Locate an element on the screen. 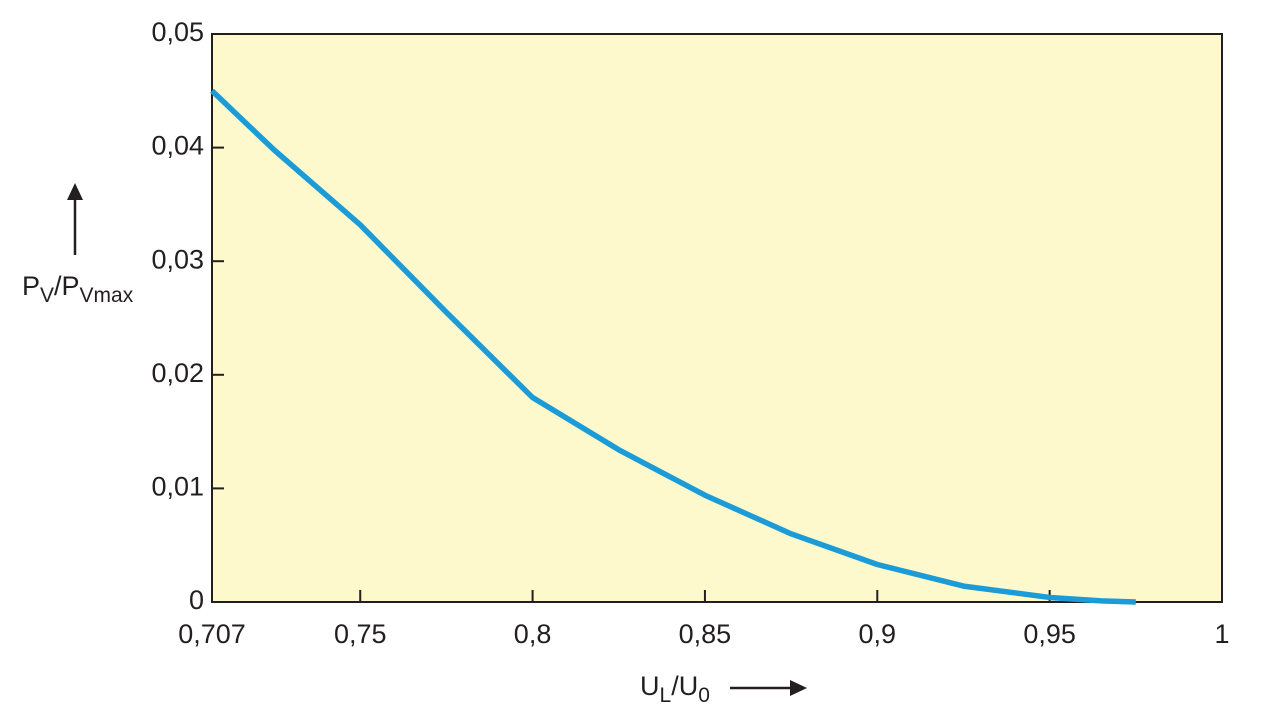 Image resolution: width=1280 pixels, height=719 pixels. x-axis-label: UL/U0 is located at coordinates (675, 688).